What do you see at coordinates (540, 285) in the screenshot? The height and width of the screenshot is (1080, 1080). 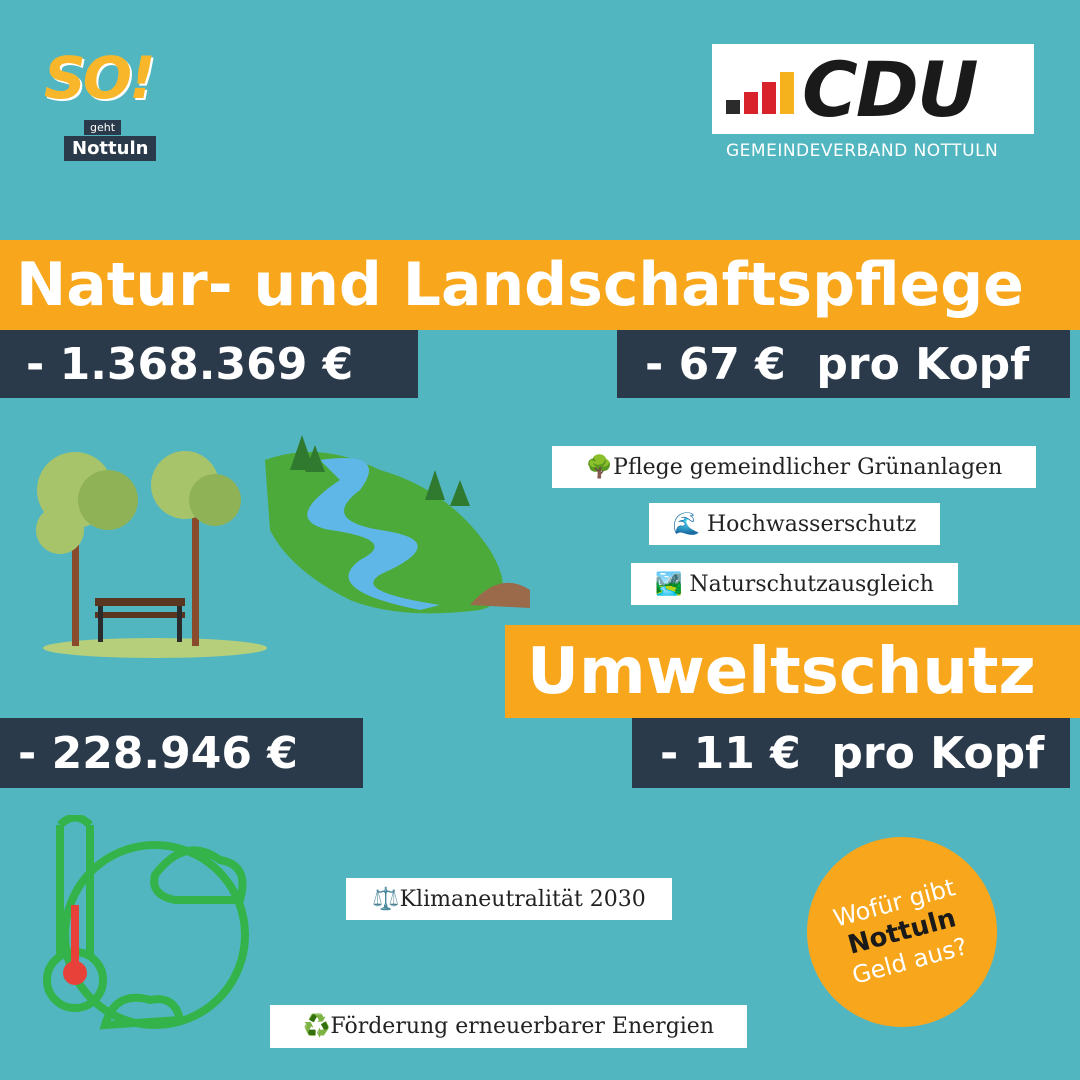 I see `section-title: Natur- und Landschaftspflege` at bounding box center [540, 285].